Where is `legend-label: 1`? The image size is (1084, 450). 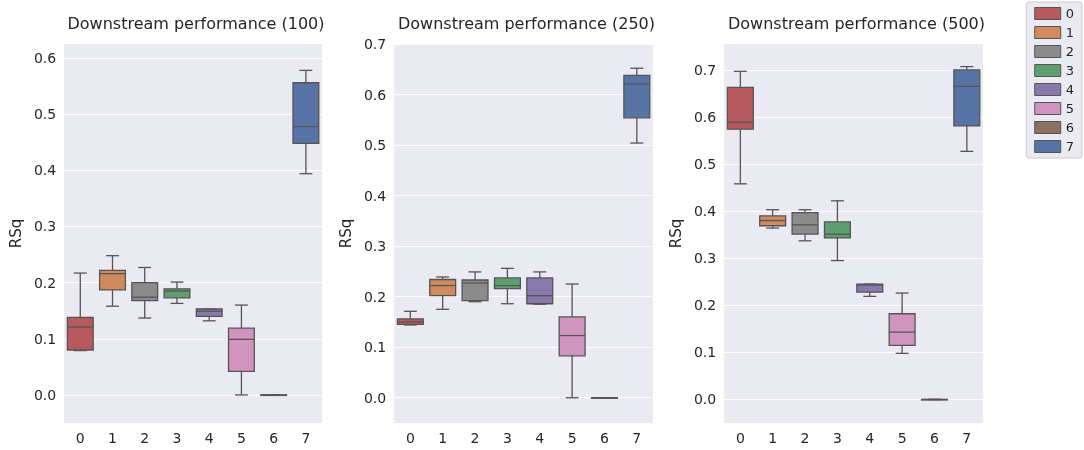
legend-label: 1 is located at coordinates (1070, 32).